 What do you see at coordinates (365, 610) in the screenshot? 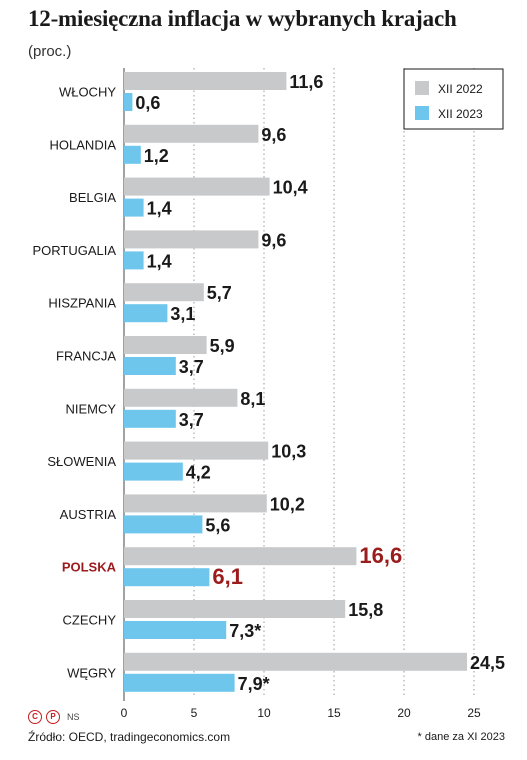
I see `data-label: 15,8` at bounding box center [365, 610].